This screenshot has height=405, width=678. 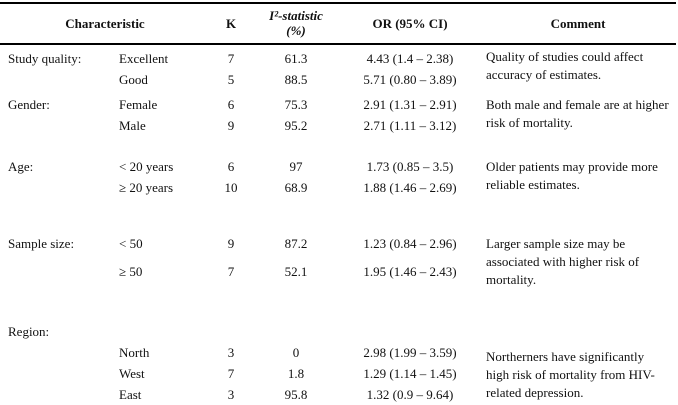 I want to click on subgroup-cell: Excellent, so click(x=144, y=58).